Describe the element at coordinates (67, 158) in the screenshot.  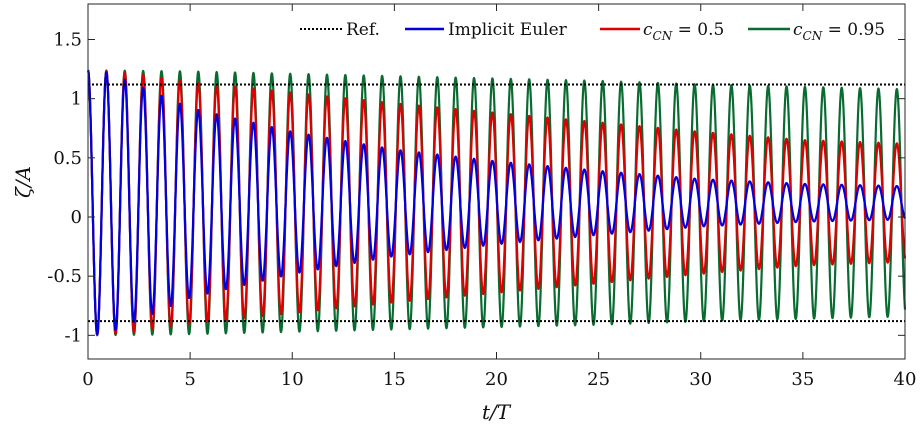
I see `y-tick-label-3: 0.5` at that location.